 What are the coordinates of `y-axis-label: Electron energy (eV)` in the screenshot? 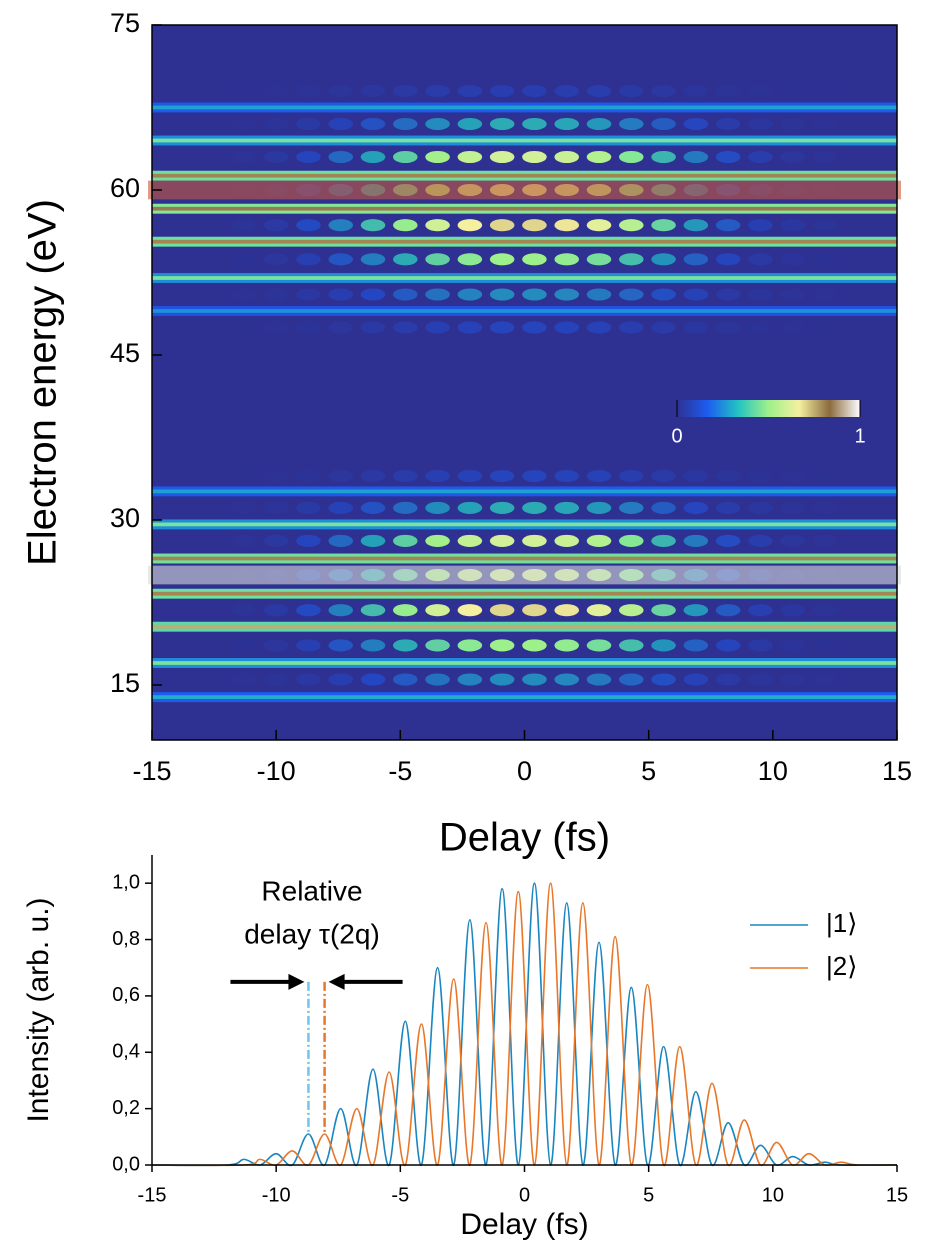 It's located at (43, 382).